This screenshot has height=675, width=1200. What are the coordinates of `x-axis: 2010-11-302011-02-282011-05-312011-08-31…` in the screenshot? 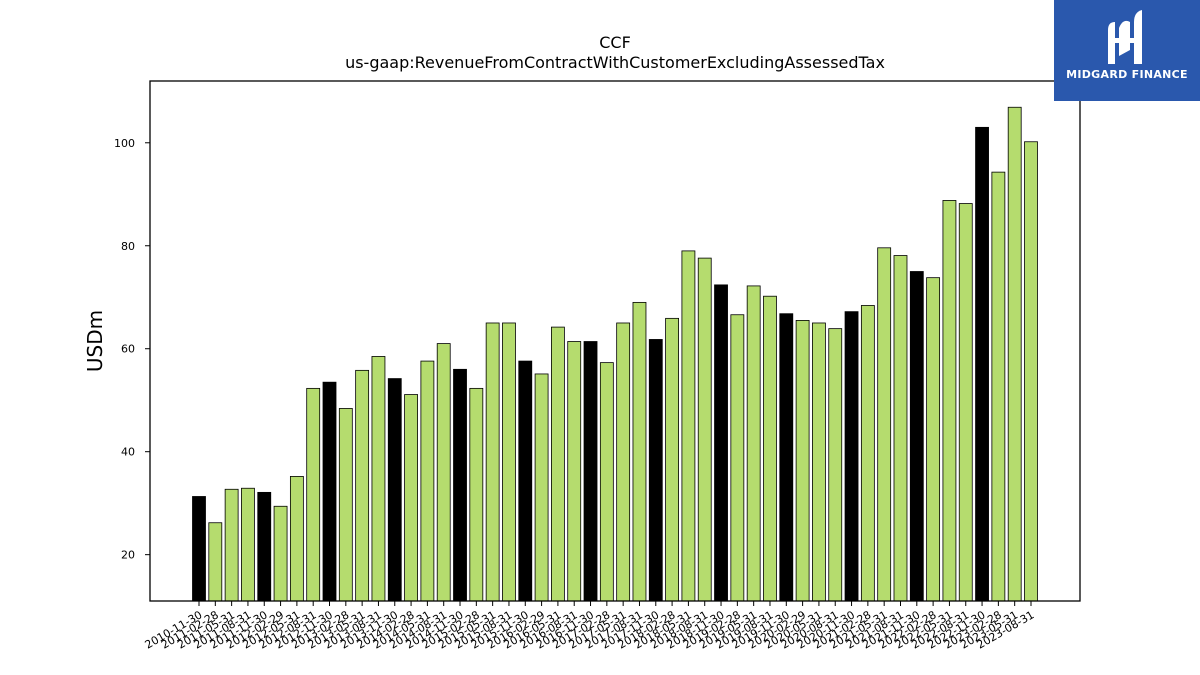 It's located at (590, 626).